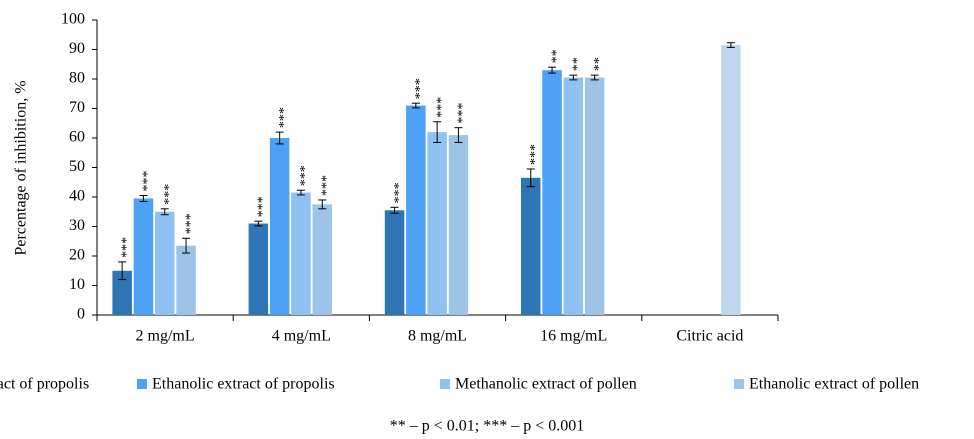  What do you see at coordinates (77, 137) in the screenshot?
I see `y-tick-label: 60` at bounding box center [77, 137].